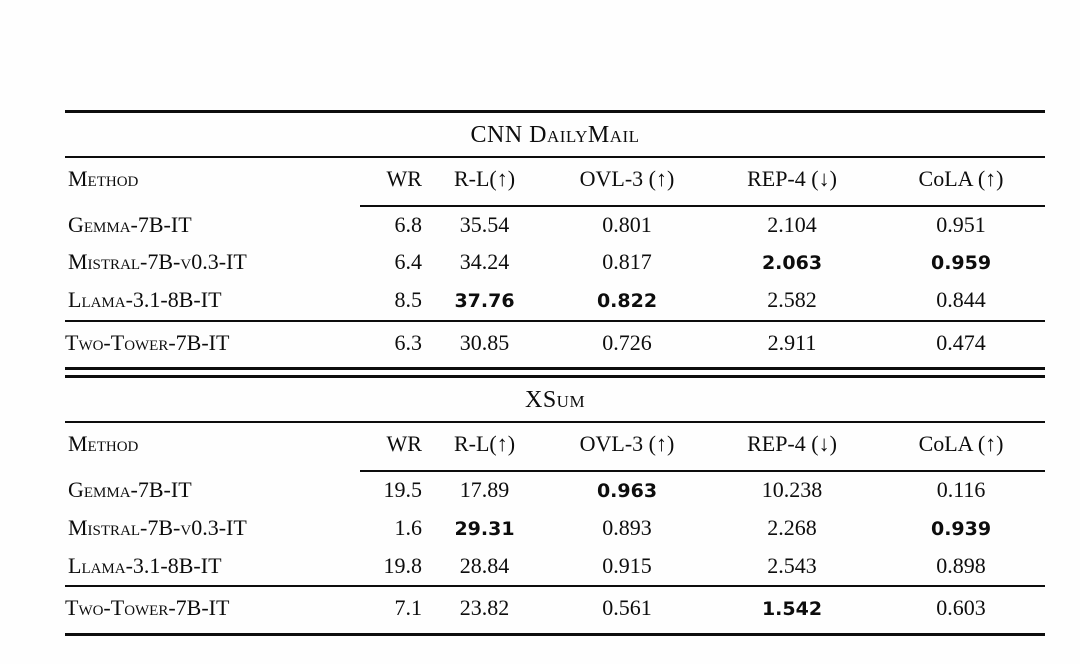 The width and height of the screenshot is (1080, 664). What do you see at coordinates (961, 489) in the screenshot?
I see `cola-cell: 0.116` at bounding box center [961, 489].